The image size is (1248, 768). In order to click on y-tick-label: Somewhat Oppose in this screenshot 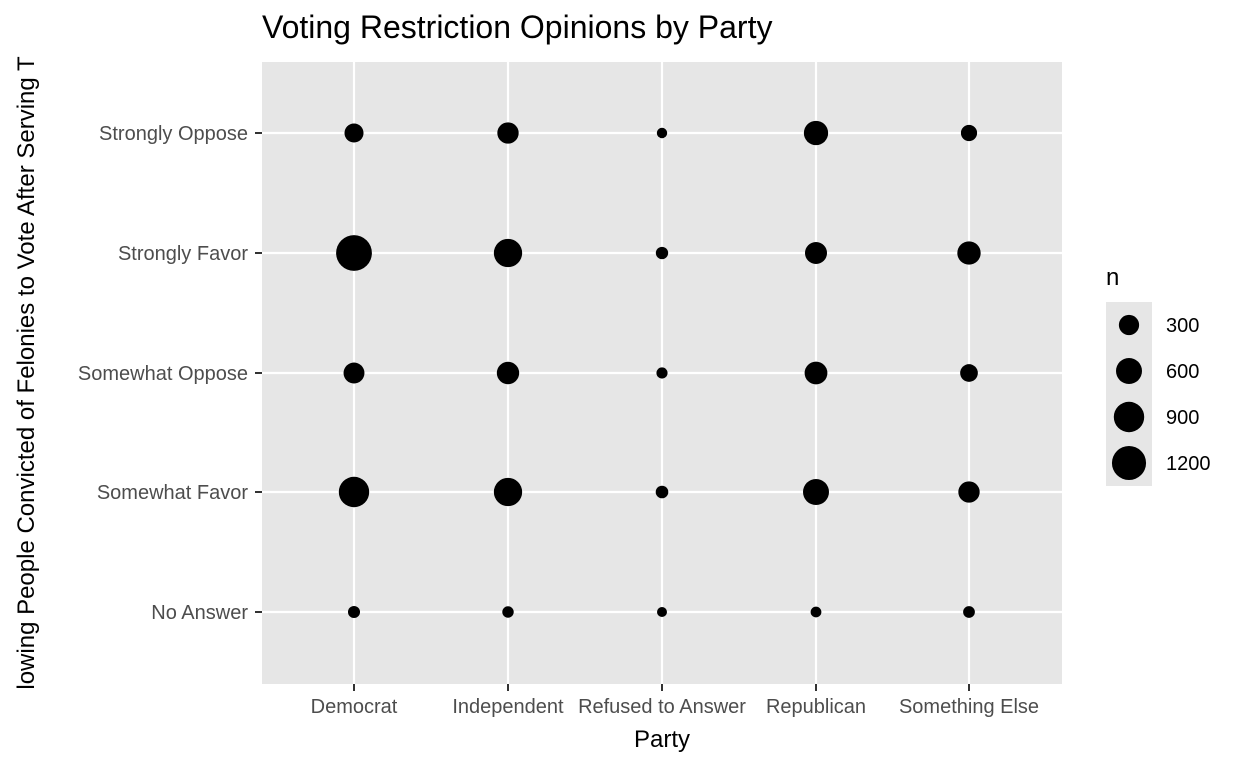, I will do `click(163, 374)`.